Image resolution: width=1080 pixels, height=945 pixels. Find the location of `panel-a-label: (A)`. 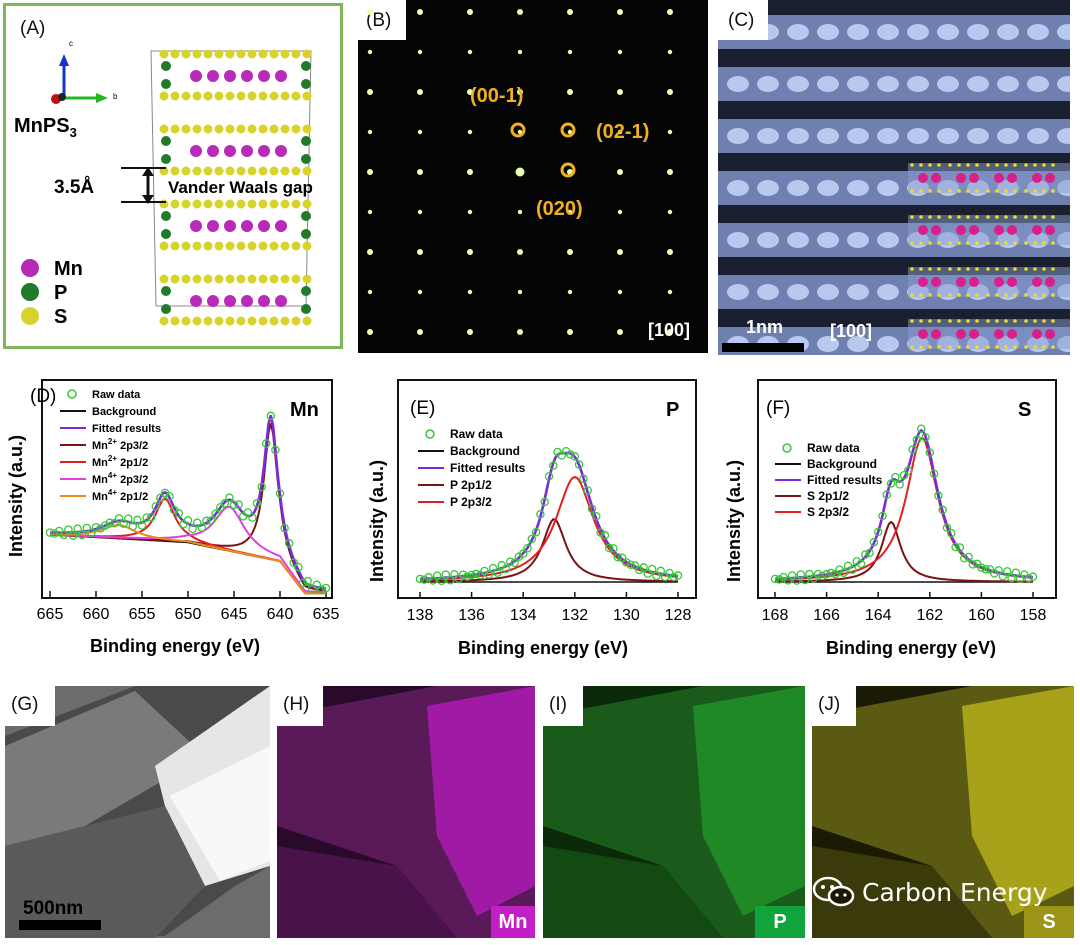

panel-a-label: (A) is located at coordinates (33, 28).